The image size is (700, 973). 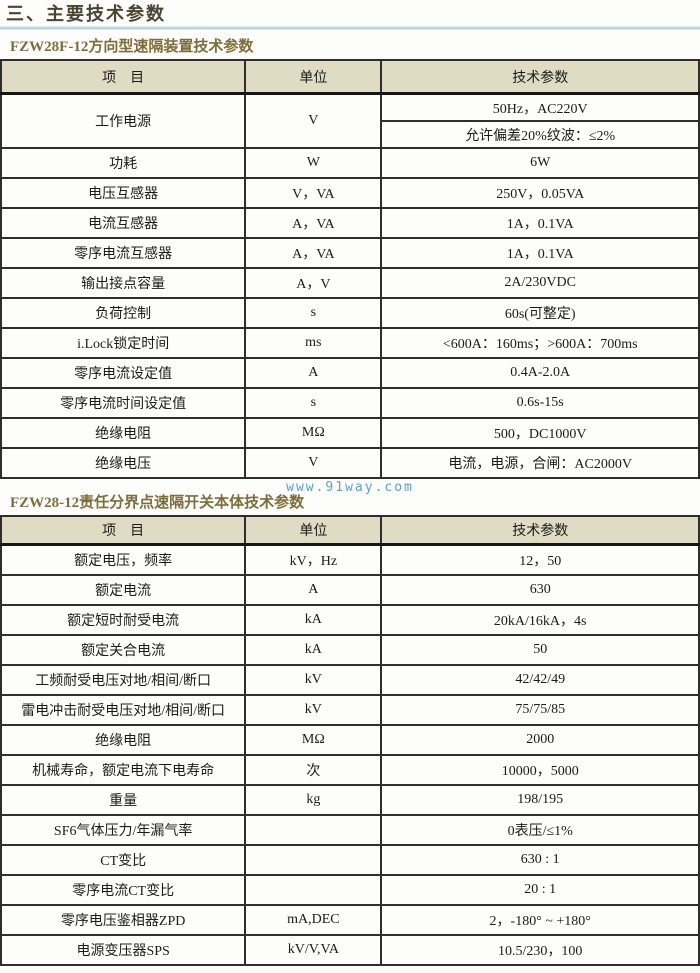 I want to click on cell-item: 额定电流, so click(x=123, y=590).